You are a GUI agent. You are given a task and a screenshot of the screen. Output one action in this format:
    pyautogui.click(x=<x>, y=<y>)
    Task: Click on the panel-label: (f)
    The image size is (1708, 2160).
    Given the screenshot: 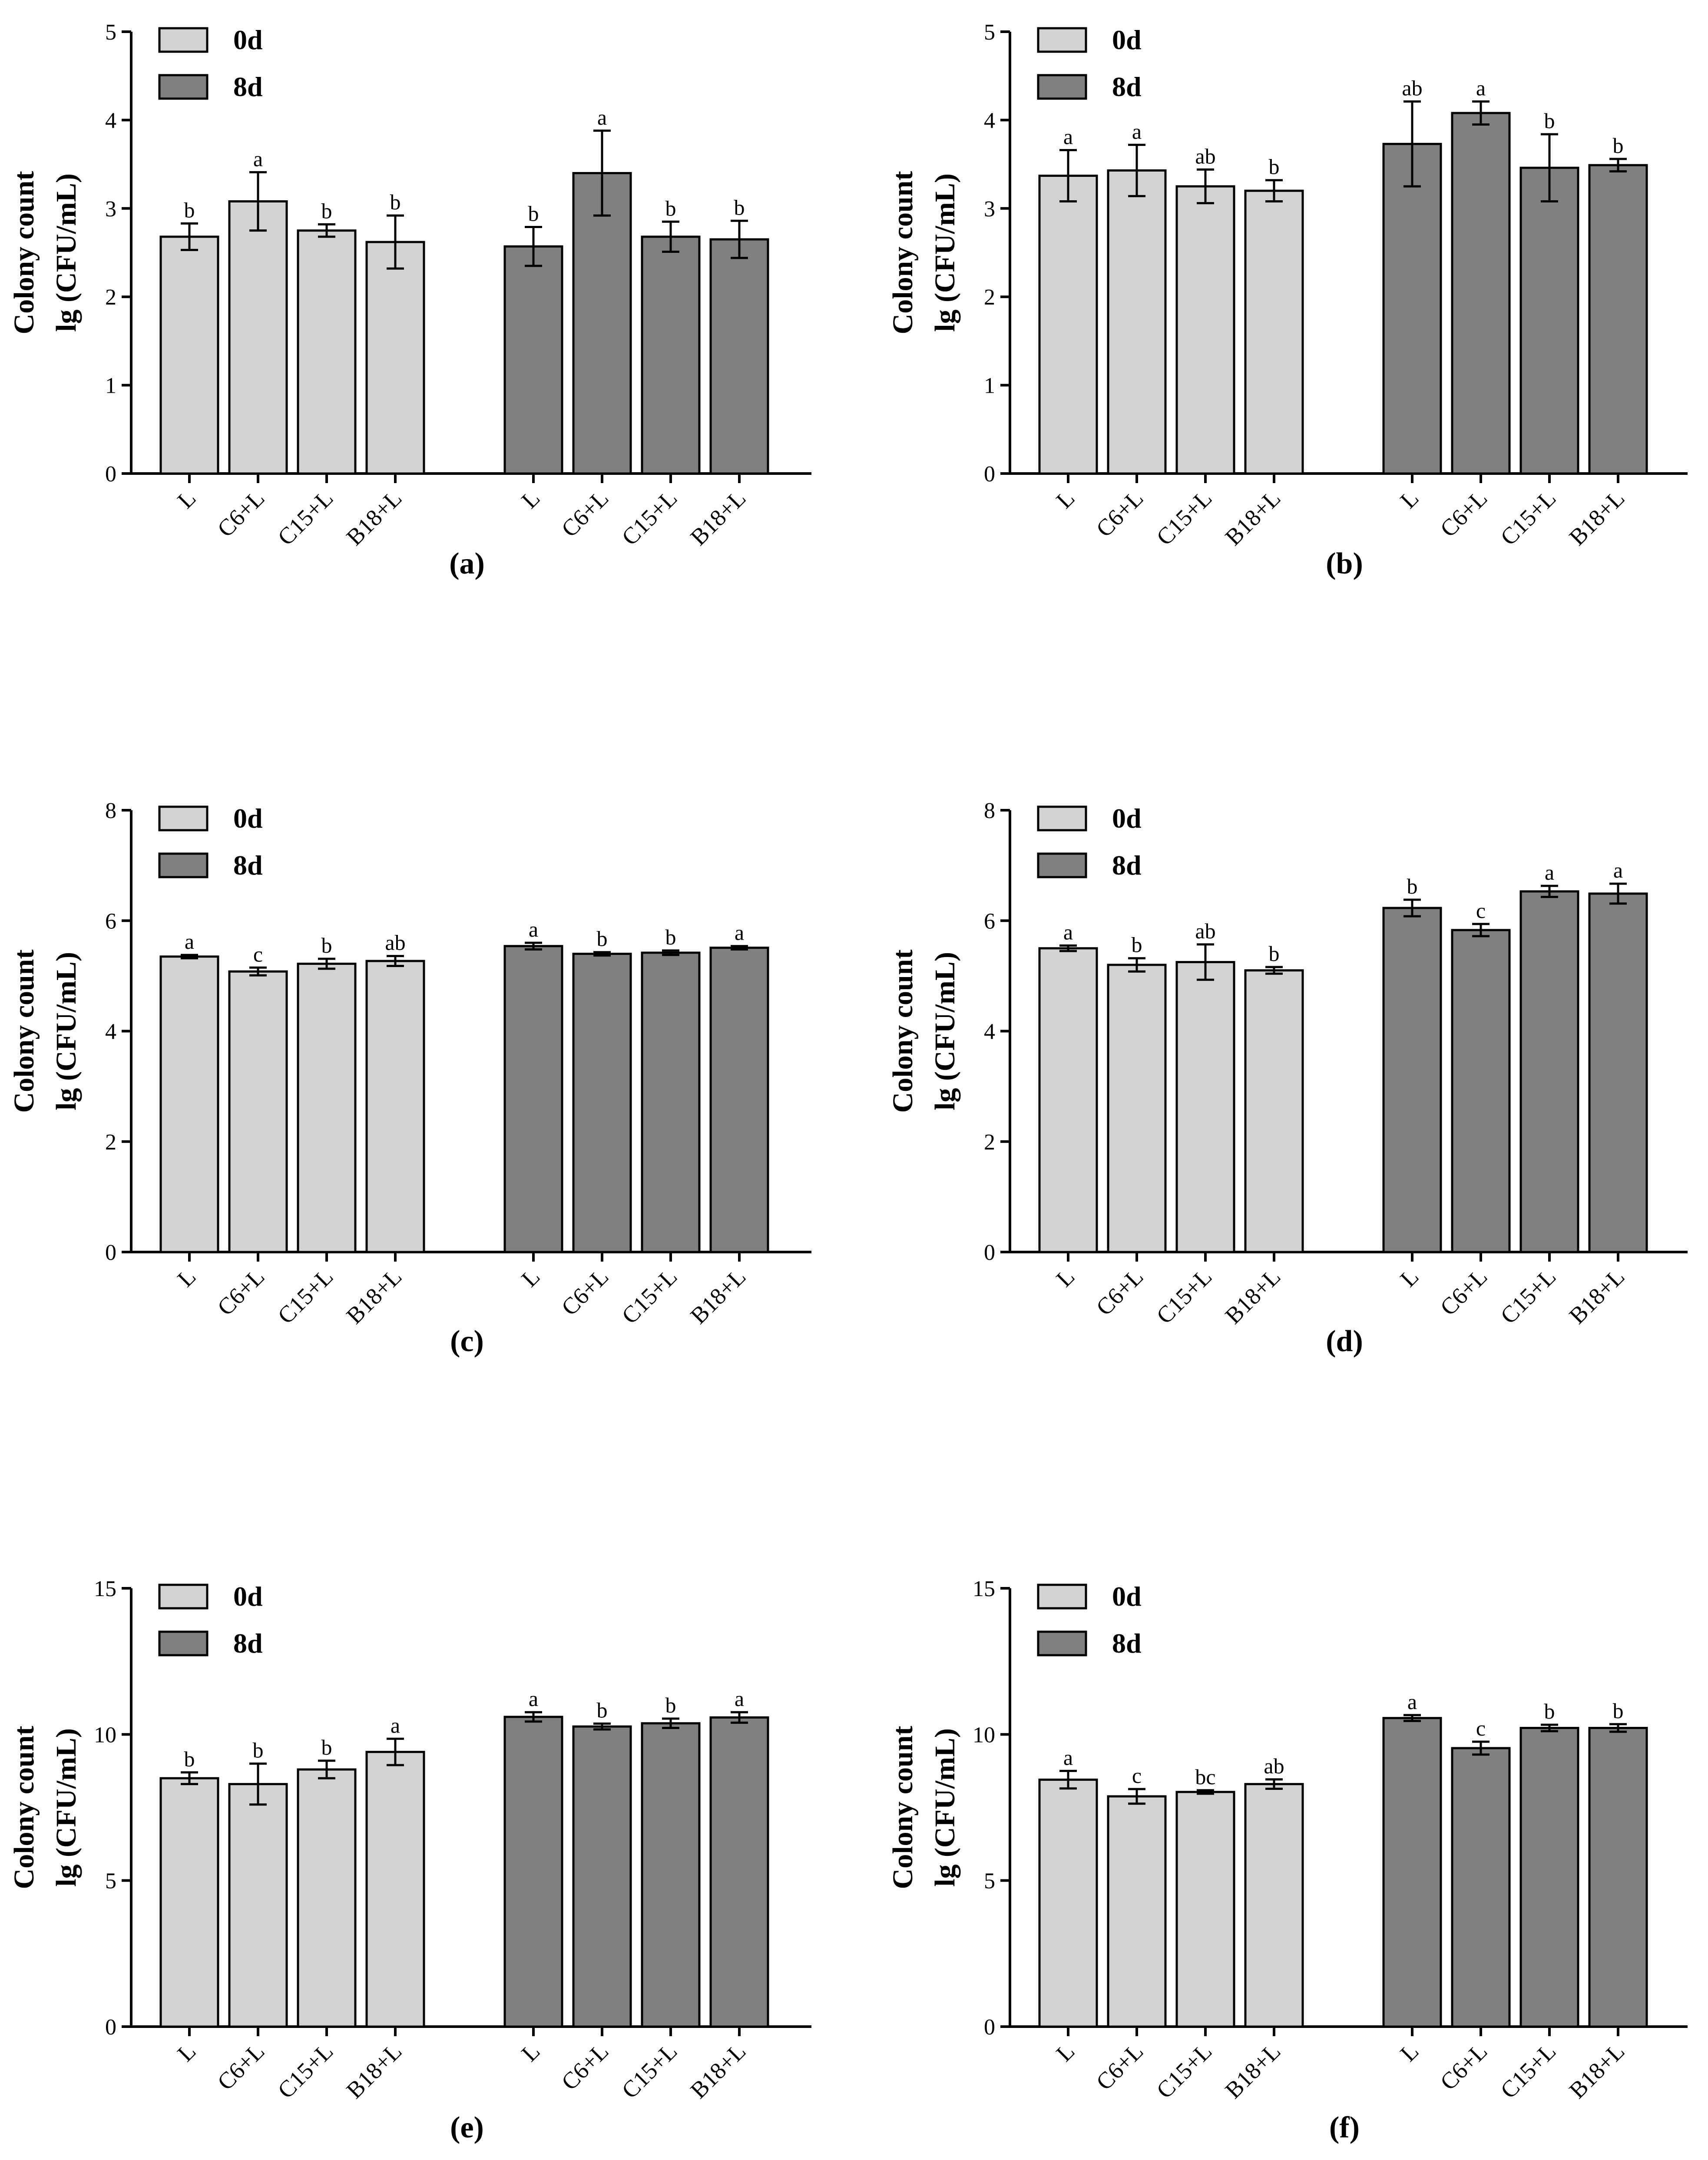 What is the action you would take?
    pyautogui.click(x=1344, y=2127)
    